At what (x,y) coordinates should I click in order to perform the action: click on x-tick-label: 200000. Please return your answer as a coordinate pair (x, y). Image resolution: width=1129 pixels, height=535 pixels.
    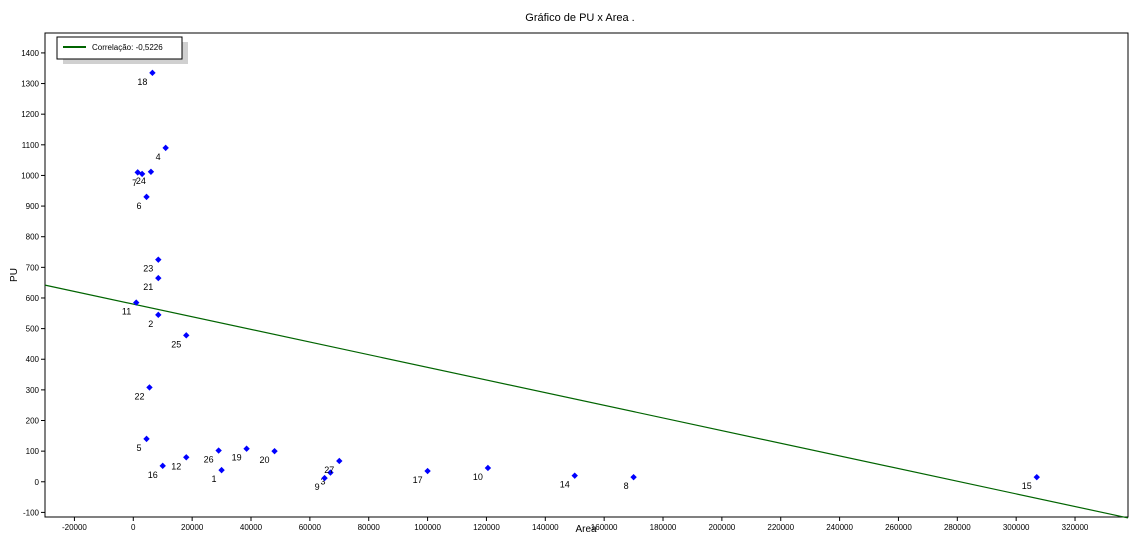
    Looking at the image, I should click on (722, 527).